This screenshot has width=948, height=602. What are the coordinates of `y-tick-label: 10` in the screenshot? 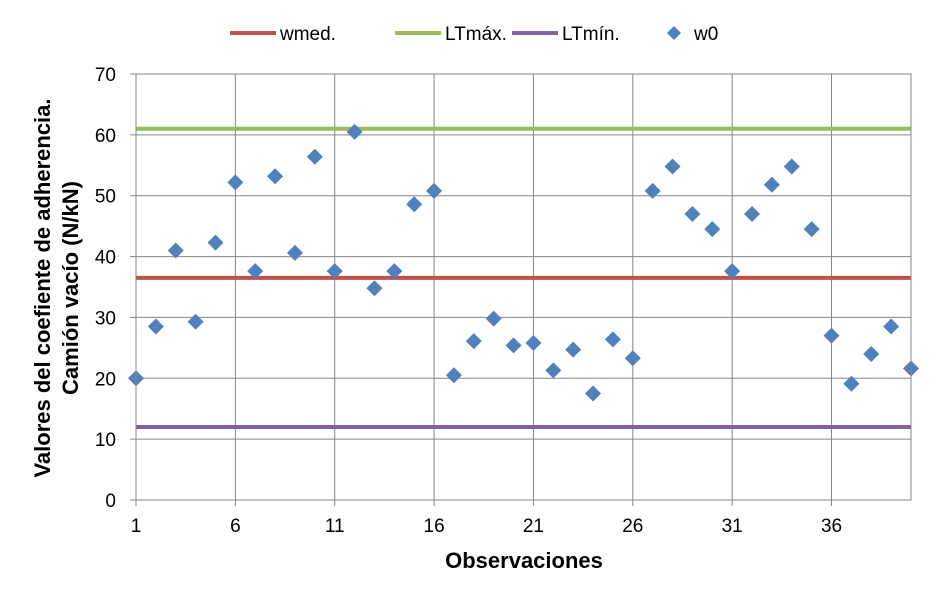 It's located at (105, 440).